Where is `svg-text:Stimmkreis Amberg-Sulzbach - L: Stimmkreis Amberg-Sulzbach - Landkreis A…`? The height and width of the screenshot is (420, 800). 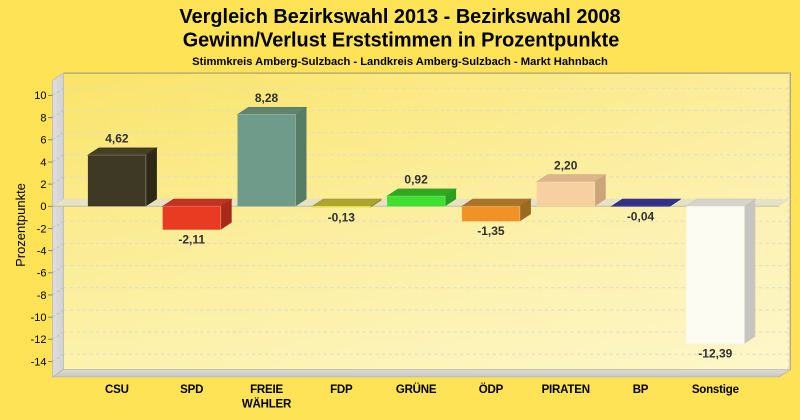
svg-text:Stimmkreis Amberg-Sulzbach - L: Stimmkreis Amberg-Sulzbach - Landkreis A… is located at coordinates (400, 62).